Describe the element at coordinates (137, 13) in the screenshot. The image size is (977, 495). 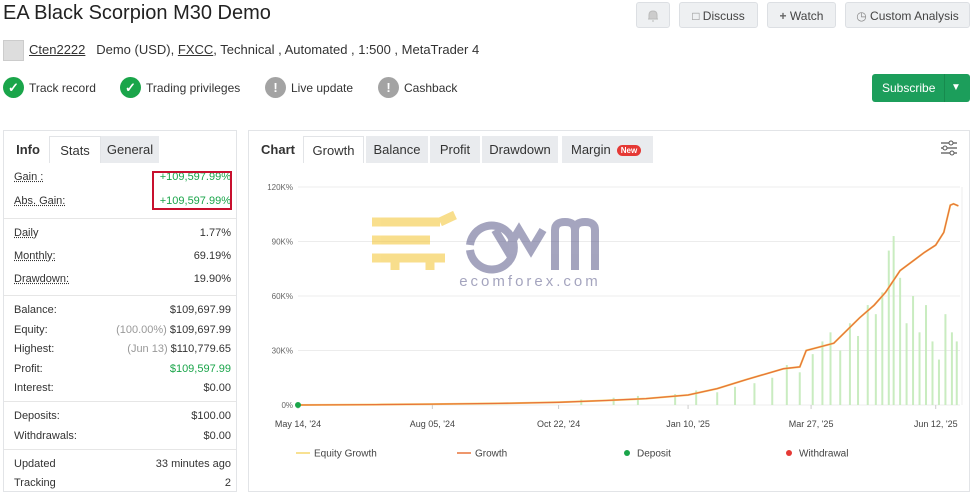
I see `page-title: EA Black Scorpion M30 Demo` at that location.